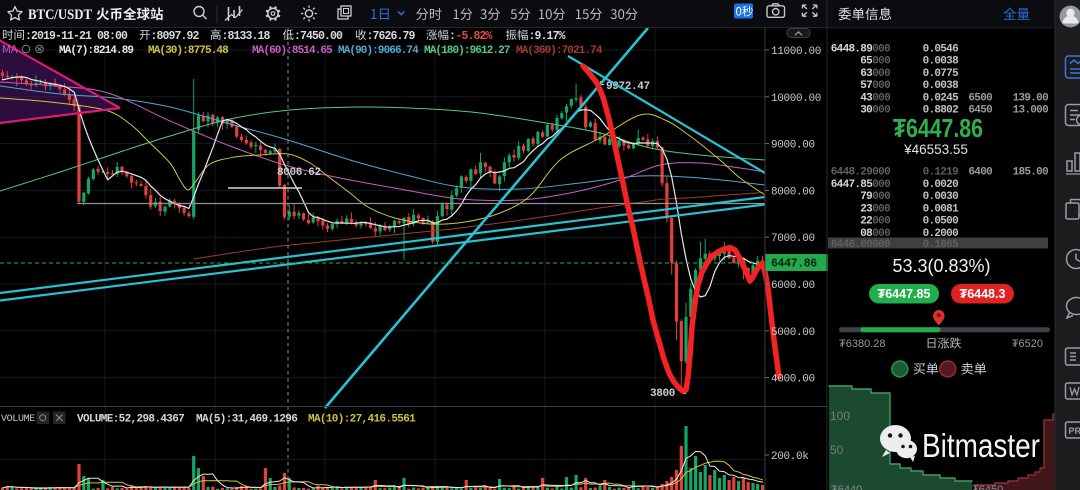 The height and width of the screenshot is (490, 1080). I want to click on svg-text: ¥46553.55, so click(935, 149).